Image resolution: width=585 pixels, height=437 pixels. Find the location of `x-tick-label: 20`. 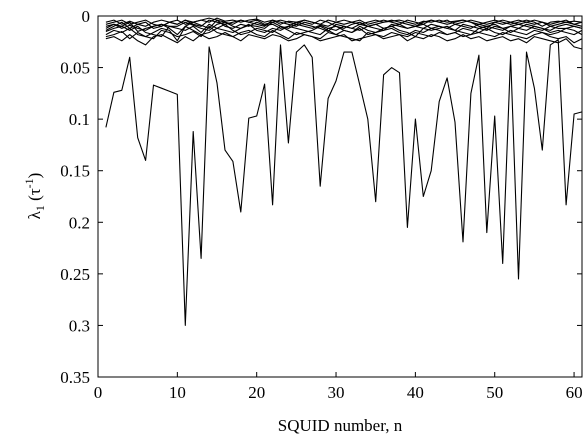

x-tick-label: 20 is located at coordinates (256, 392).